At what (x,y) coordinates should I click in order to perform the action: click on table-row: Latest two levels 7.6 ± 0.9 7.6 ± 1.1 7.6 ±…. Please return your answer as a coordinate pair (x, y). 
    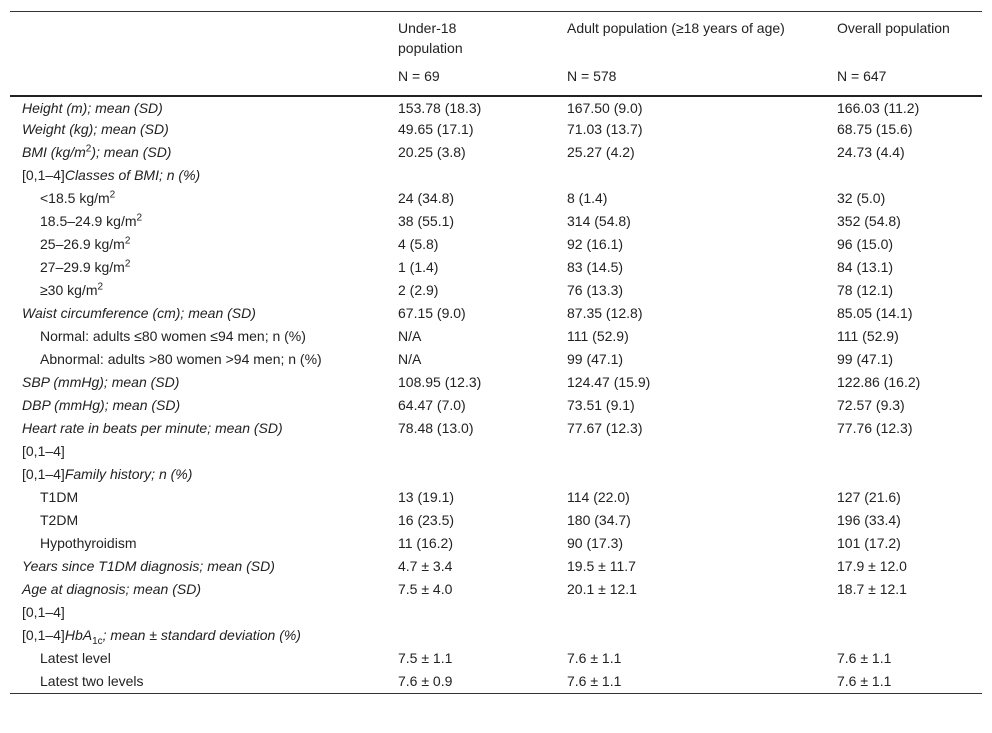
    Looking at the image, I should click on (496, 682).